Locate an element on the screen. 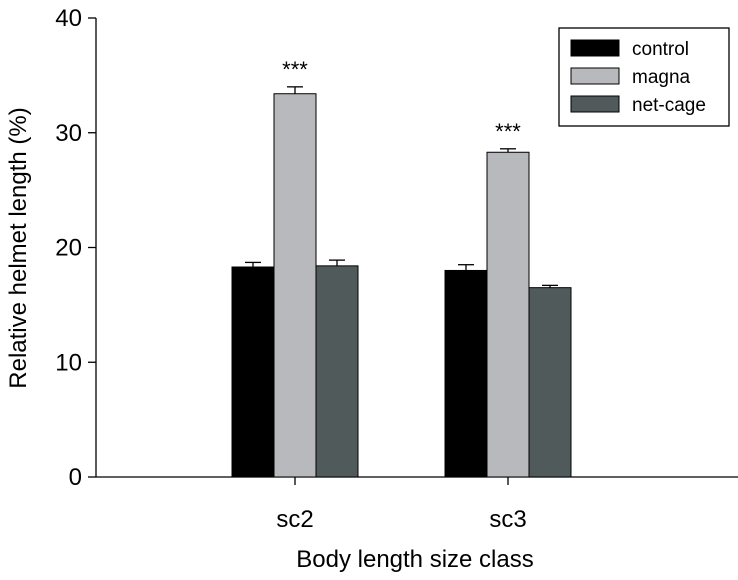 The width and height of the screenshot is (738, 580). x-tick-label-sc2: sc2 is located at coordinates (294, 519).